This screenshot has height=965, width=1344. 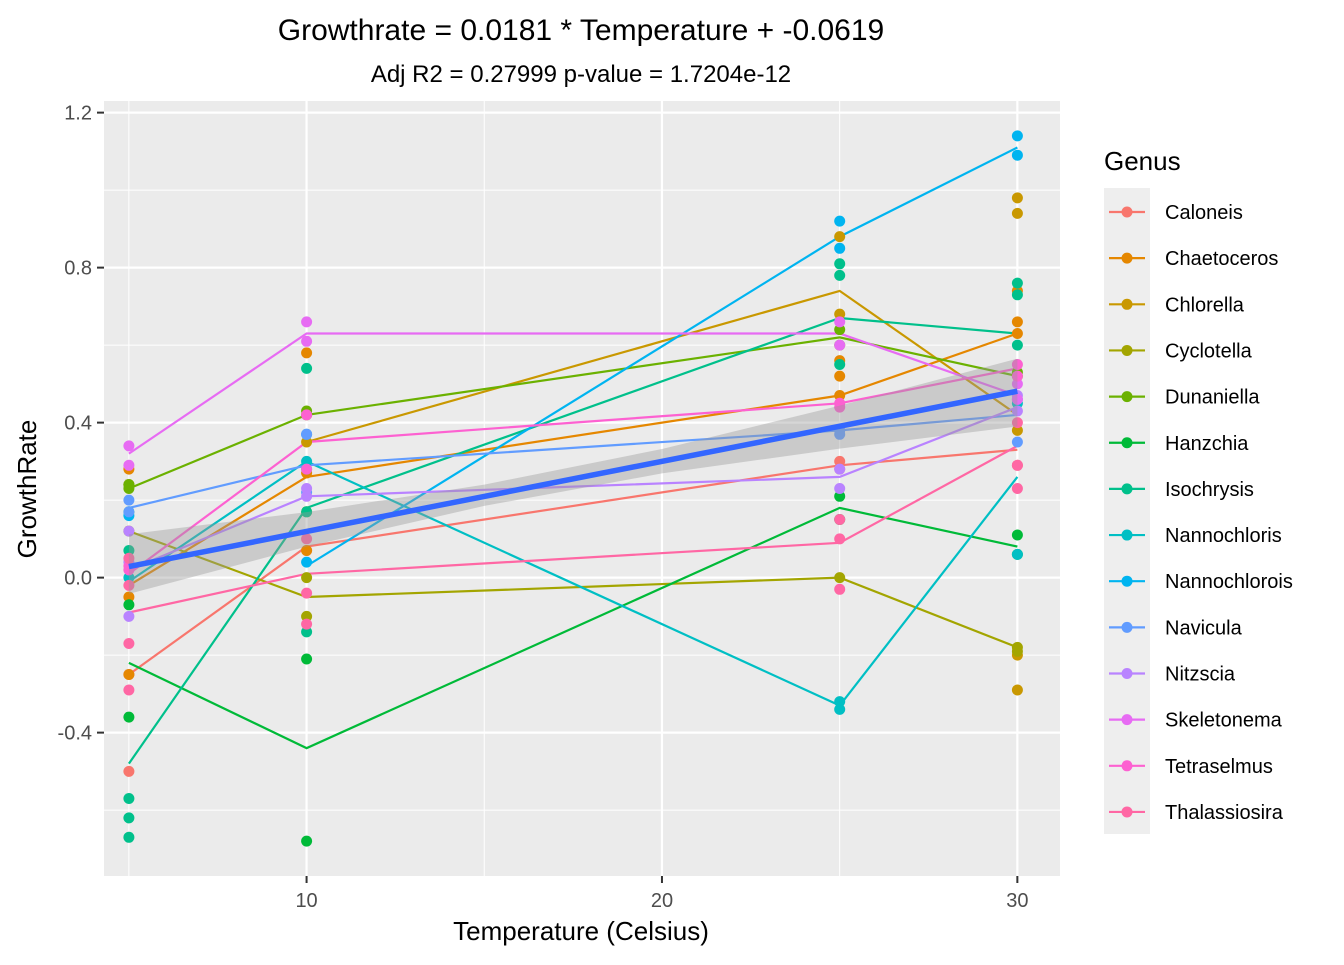 What do you see at coordinates (306, 901) in the screenshot?
I see `x-tick-label: 10` at bounding box center [306, 901].